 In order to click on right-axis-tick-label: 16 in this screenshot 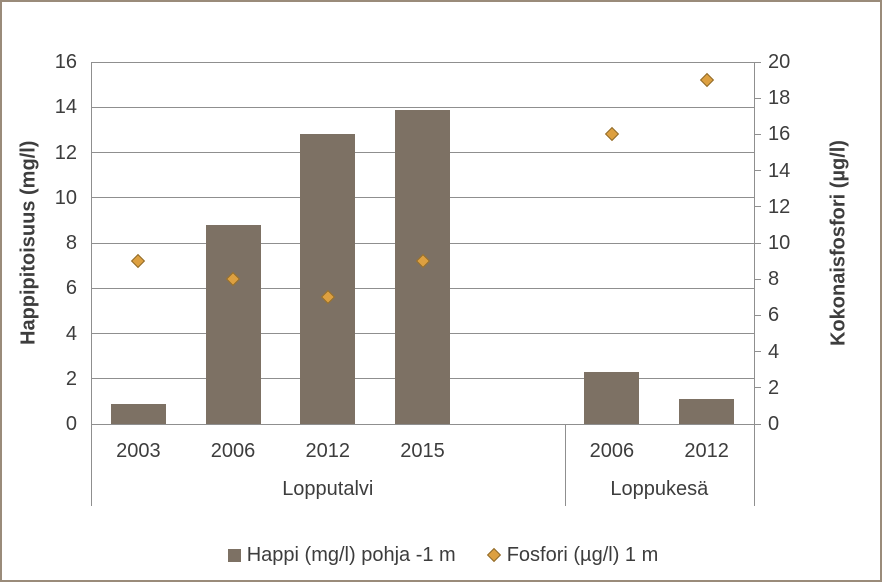, I will do `click(779, 134)`.